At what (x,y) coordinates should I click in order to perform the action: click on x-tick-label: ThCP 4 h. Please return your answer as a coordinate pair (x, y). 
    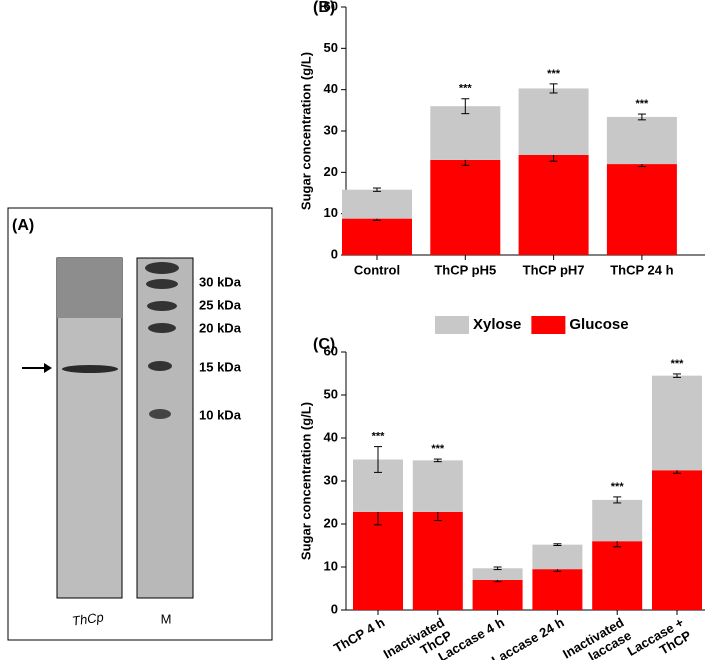
    Looking at the image, I should click on (359, 635).